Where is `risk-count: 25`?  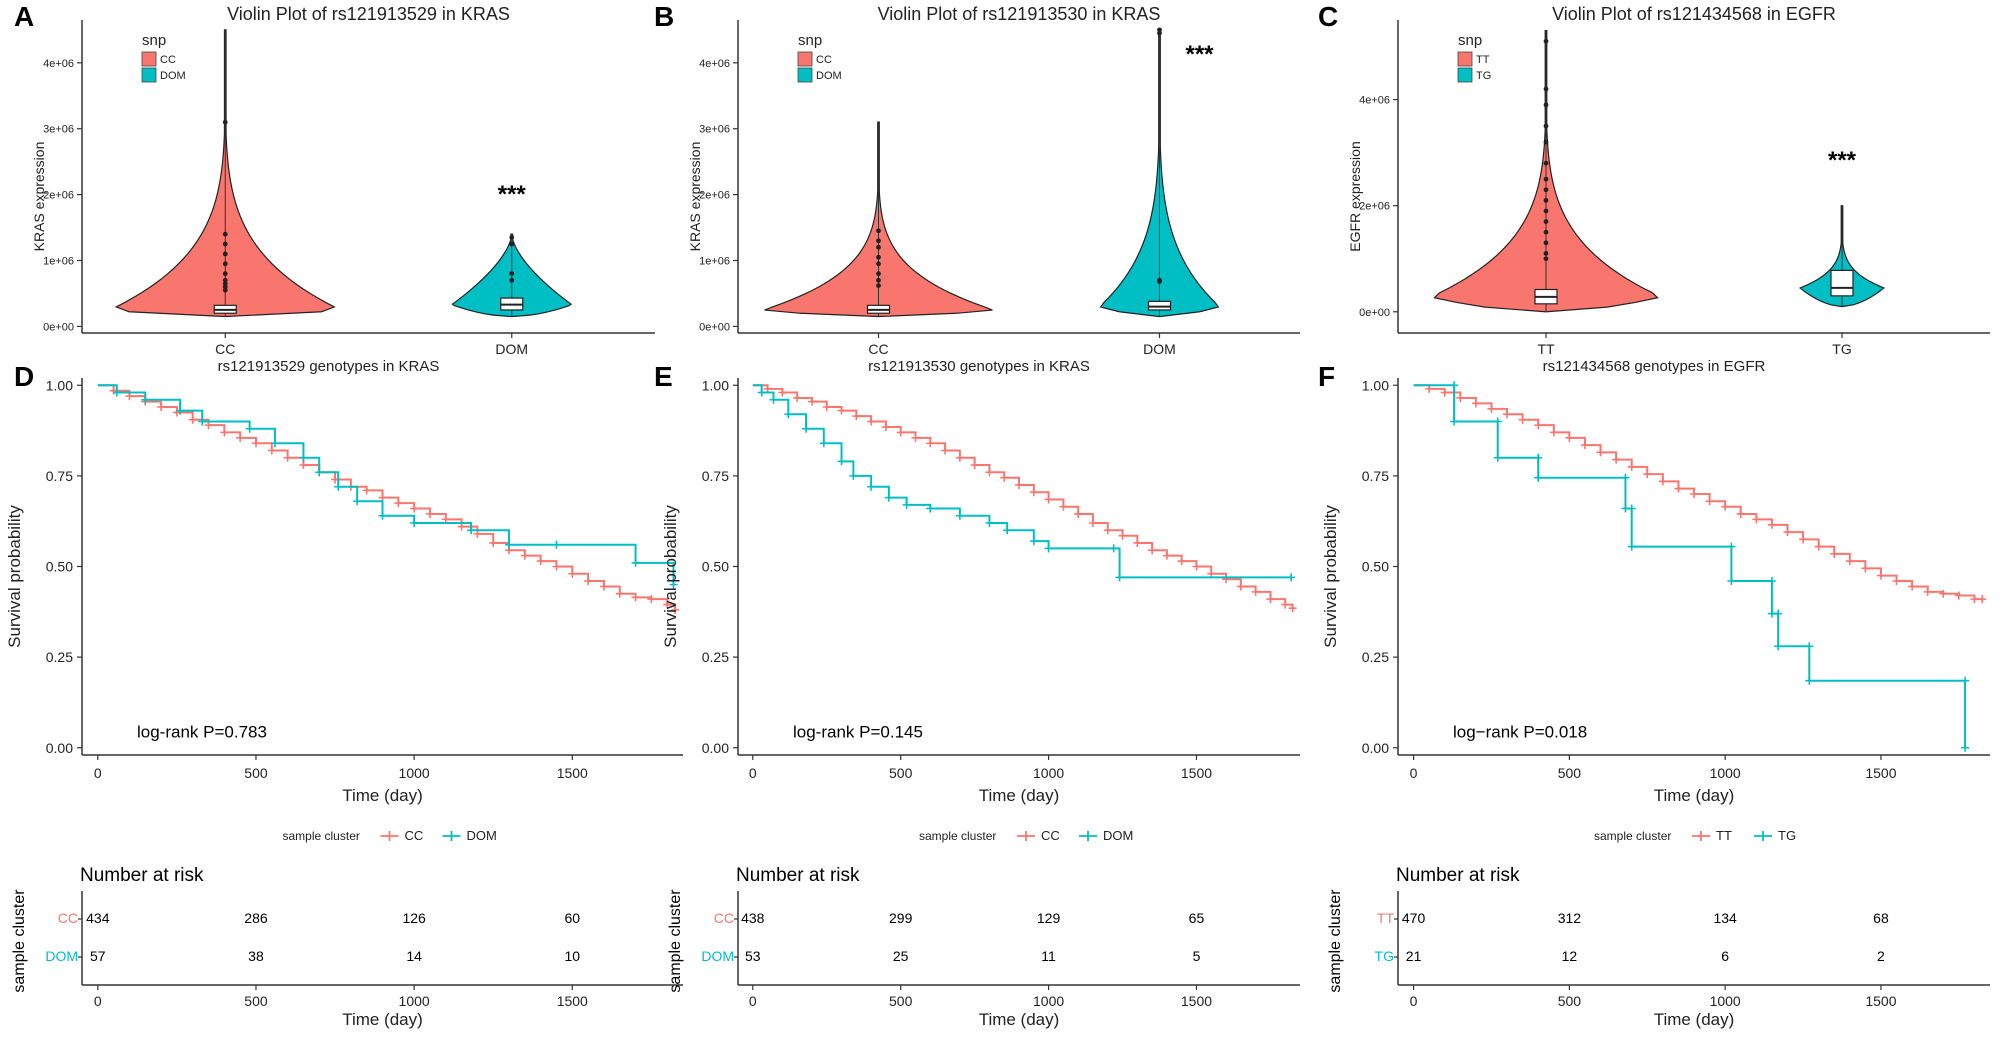 risk-count: 25 is located at coordinates (901, 956).